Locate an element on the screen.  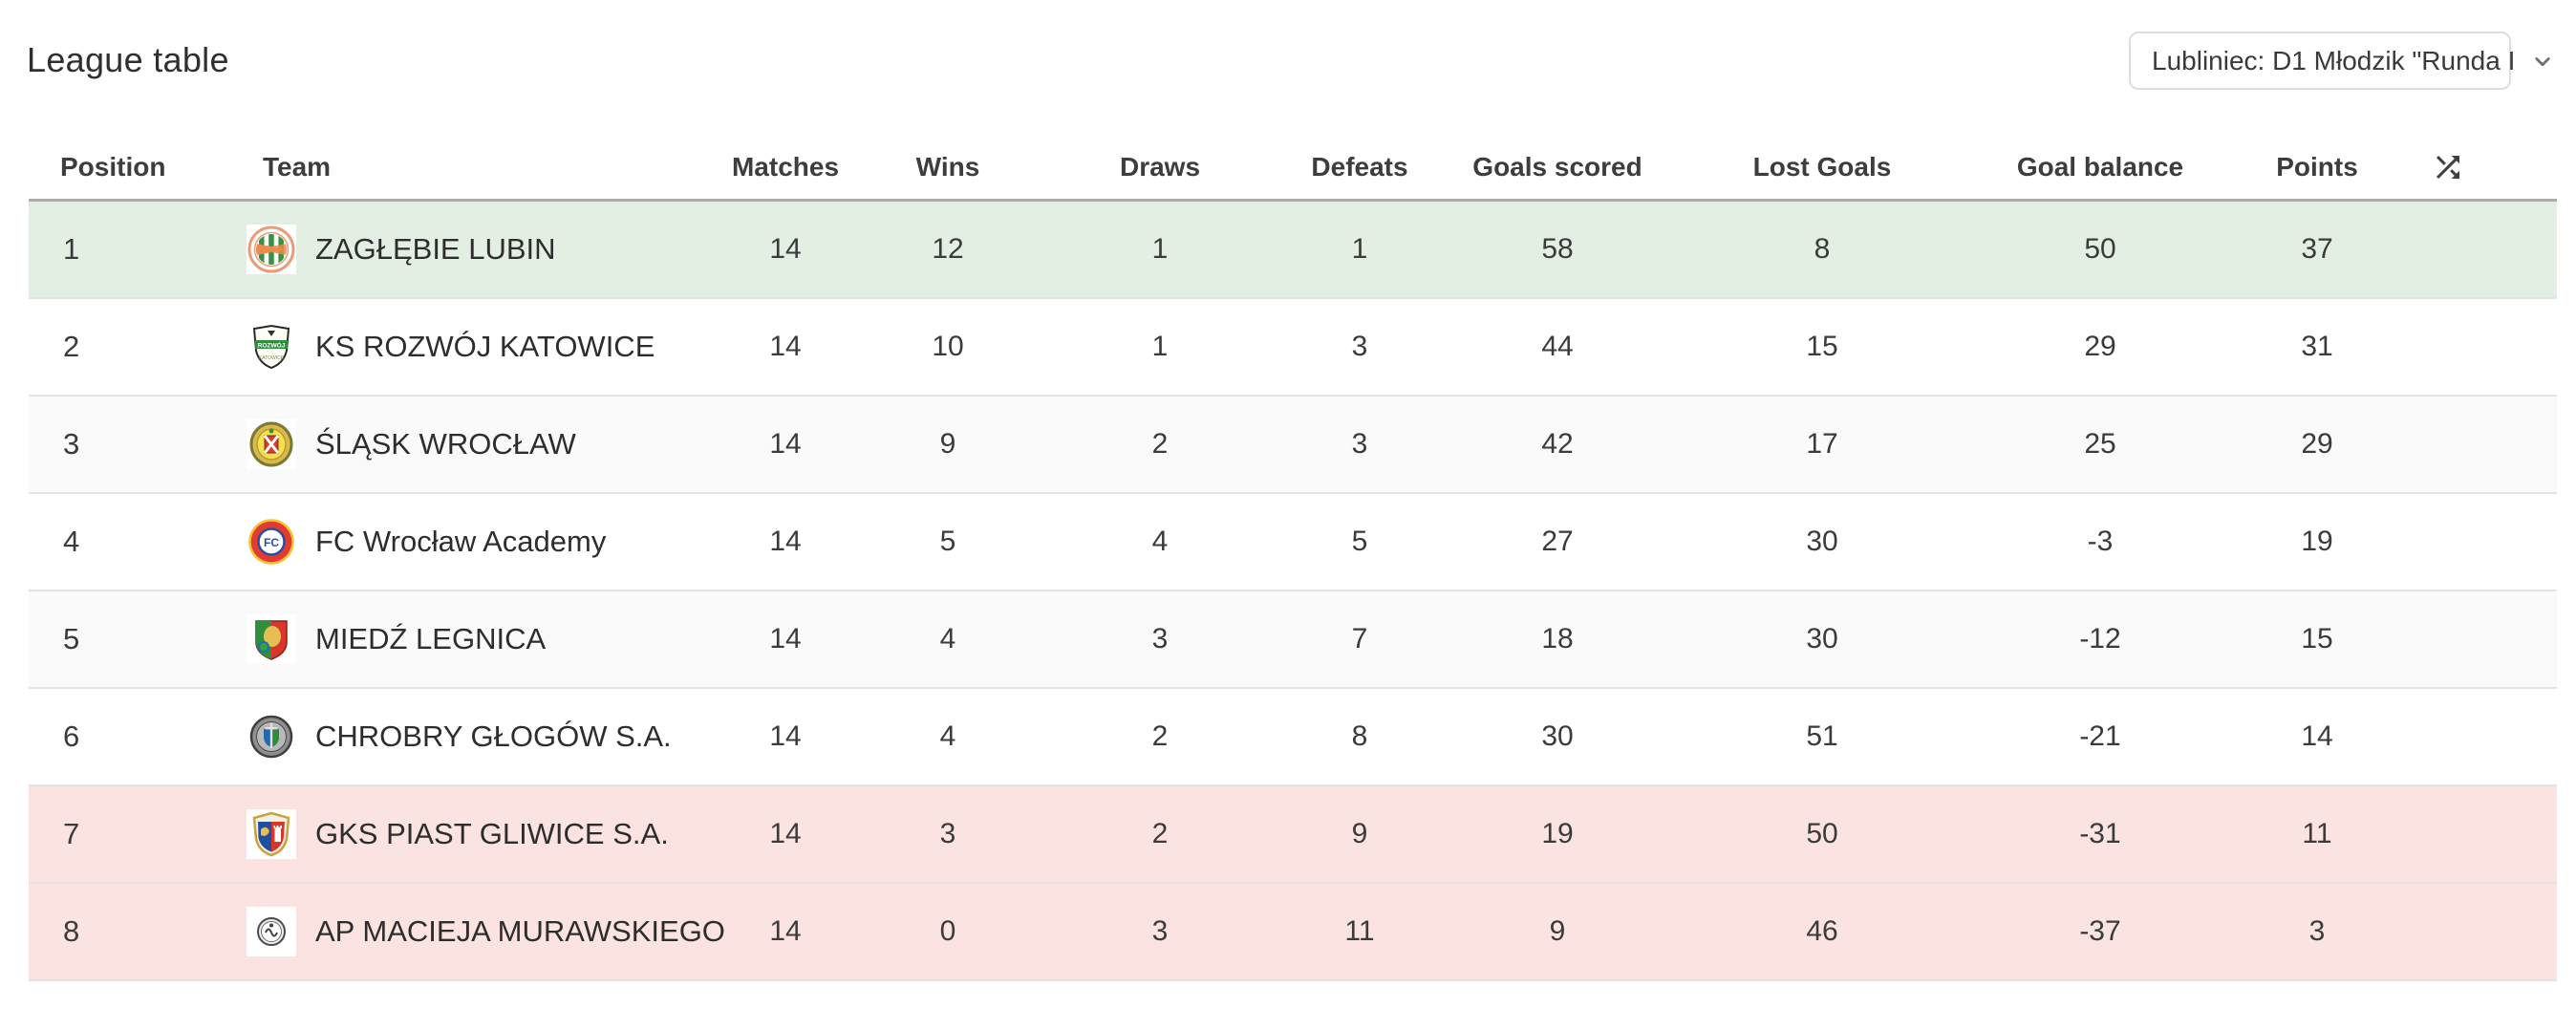
column-header-position: Position is located at coordinates (113, 166).